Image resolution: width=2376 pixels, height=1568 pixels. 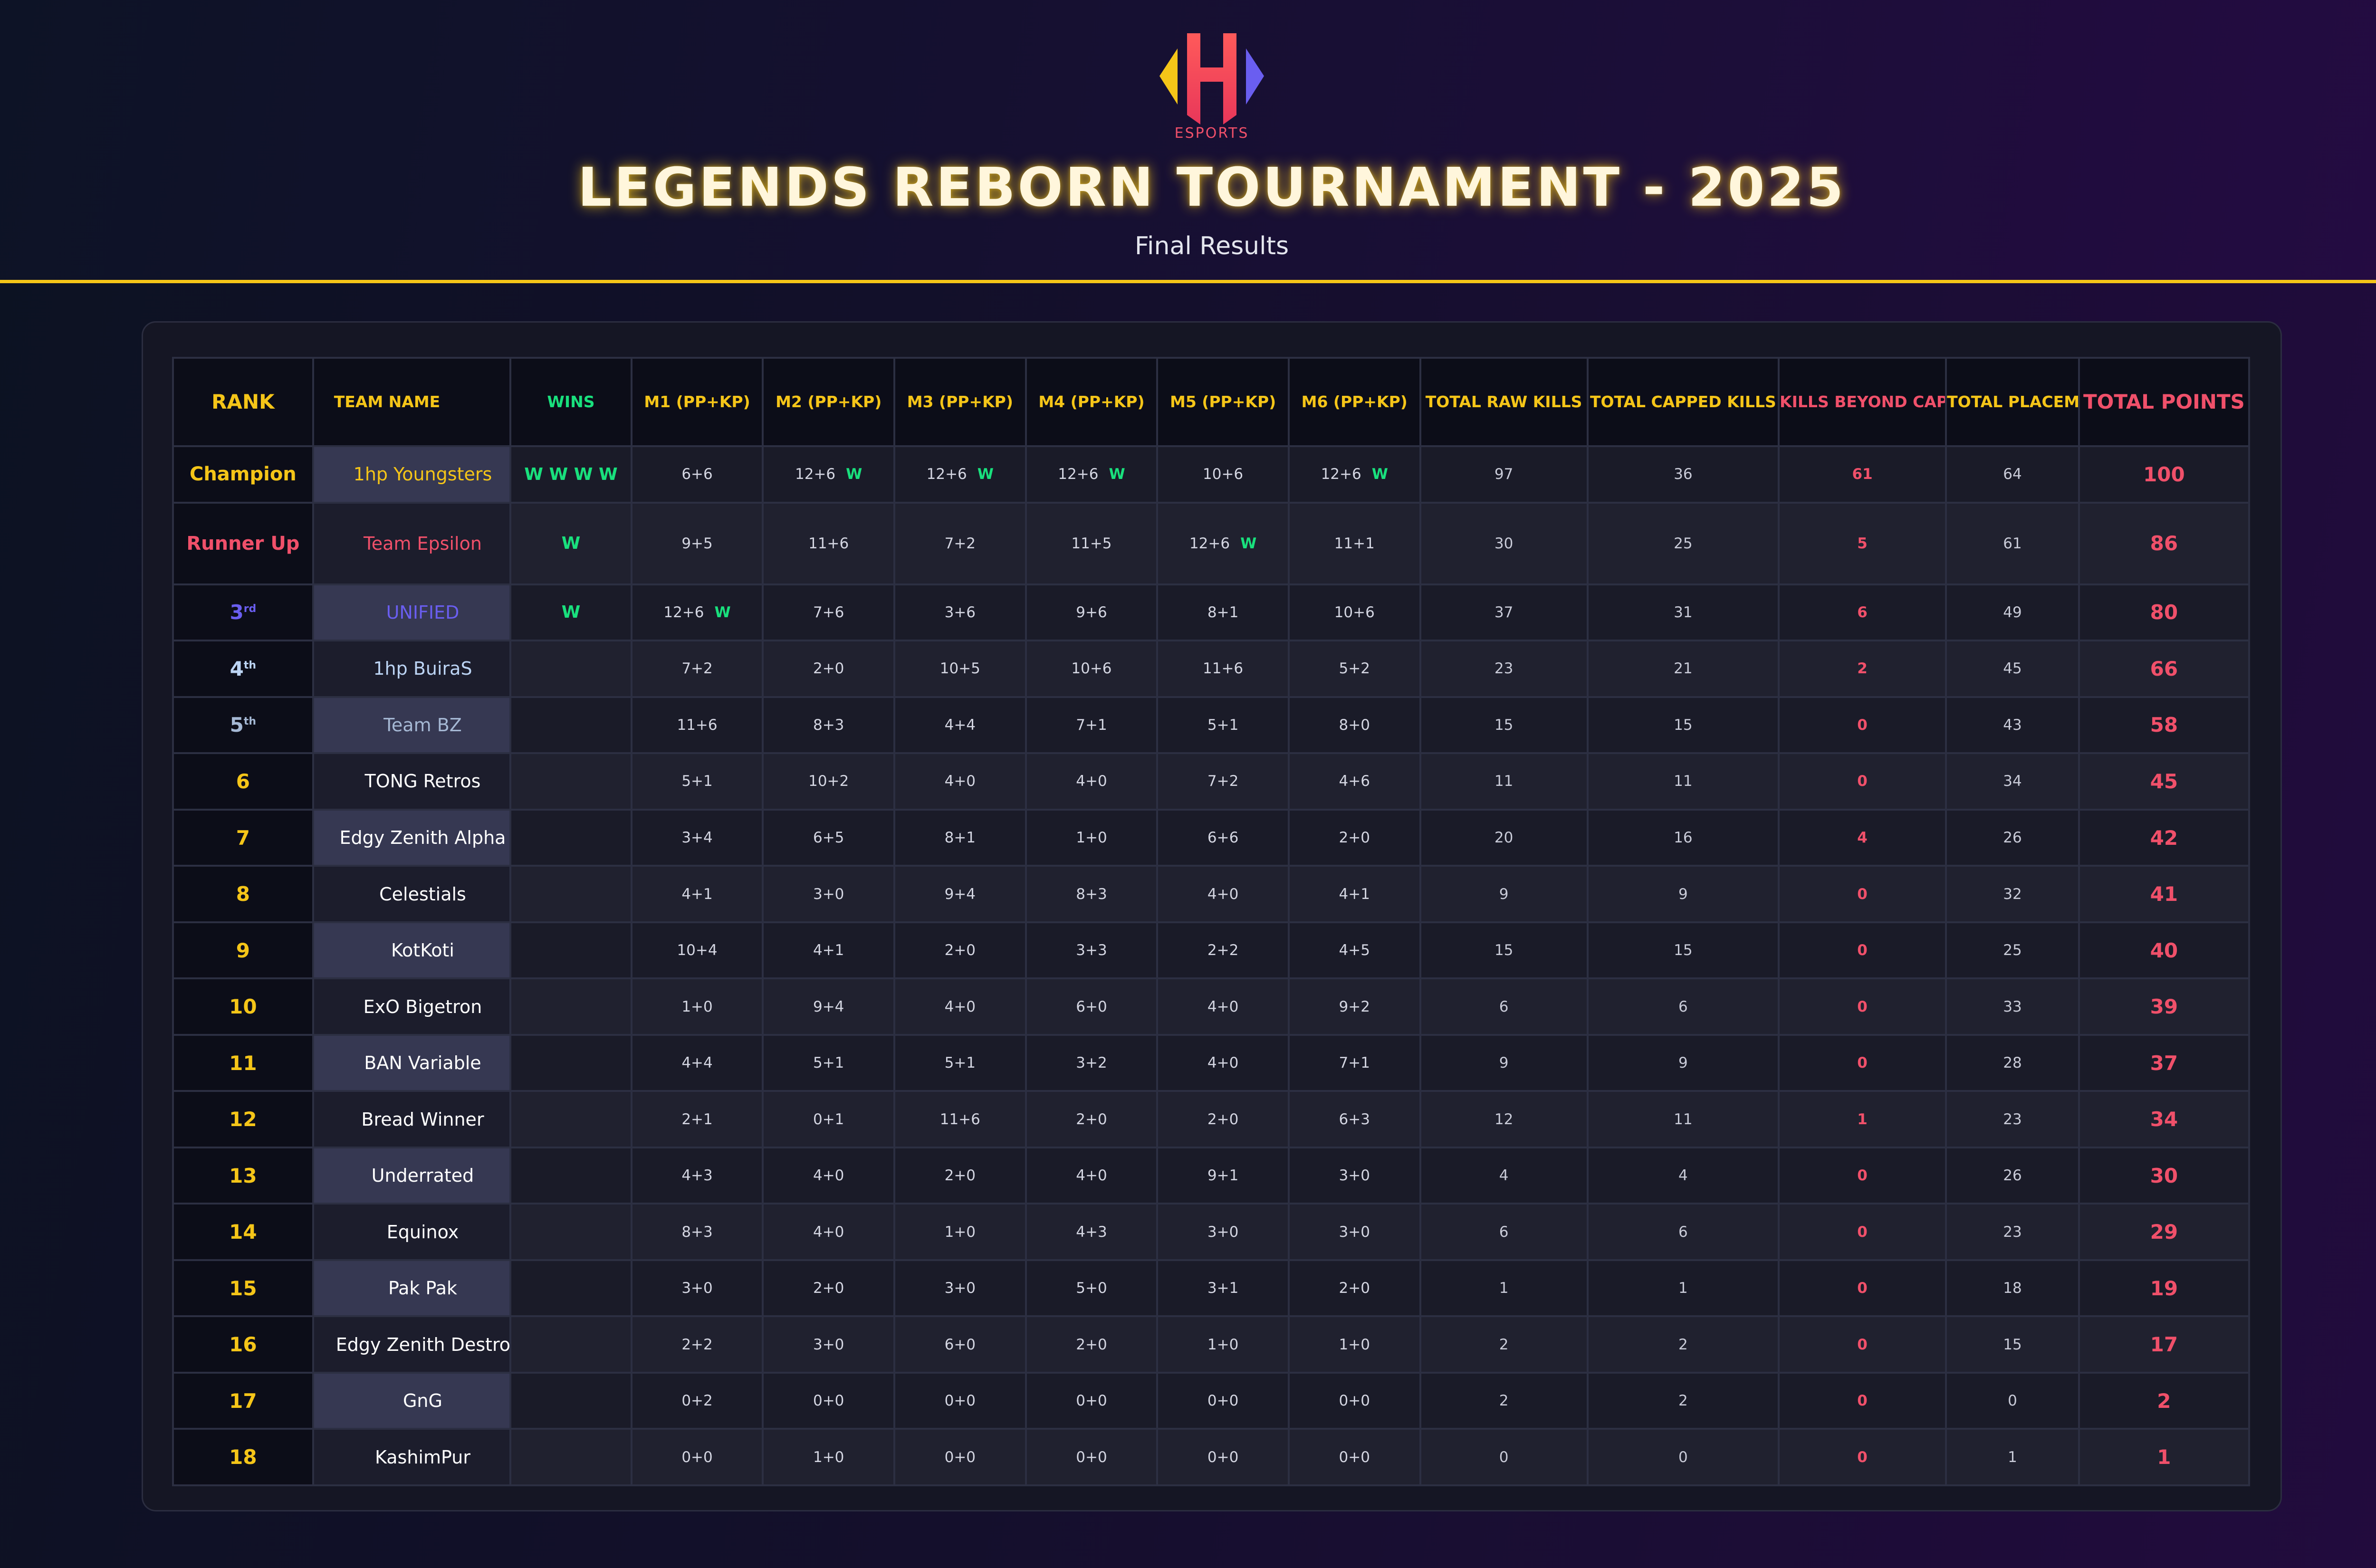 I want to click on rank-cell: 17, so click(x=243, y=1401).